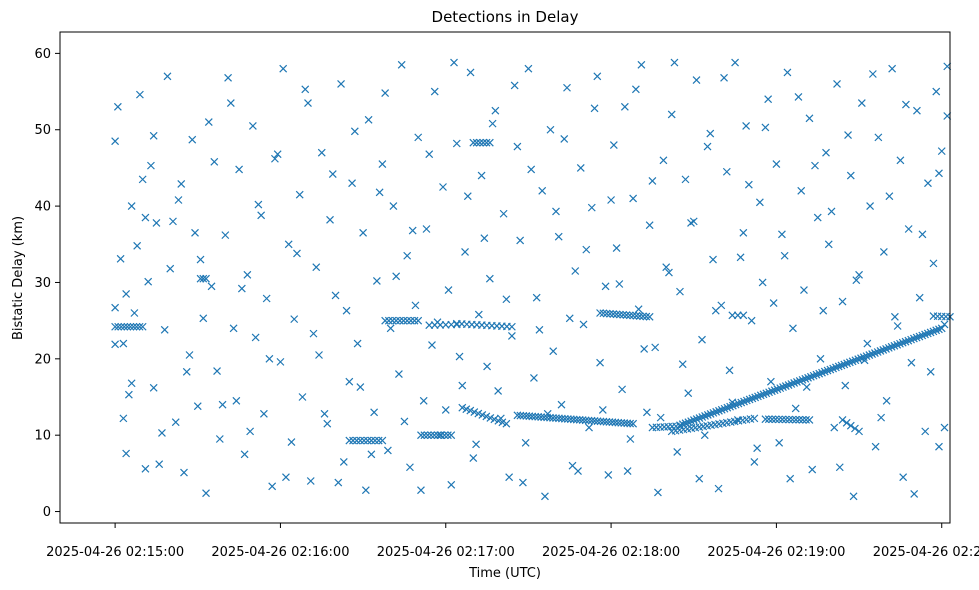  Describe the element at coordinates (115, 552) in the screenshot. I see `x-tick-label: 2025-04-26 02:15:00` at that location.